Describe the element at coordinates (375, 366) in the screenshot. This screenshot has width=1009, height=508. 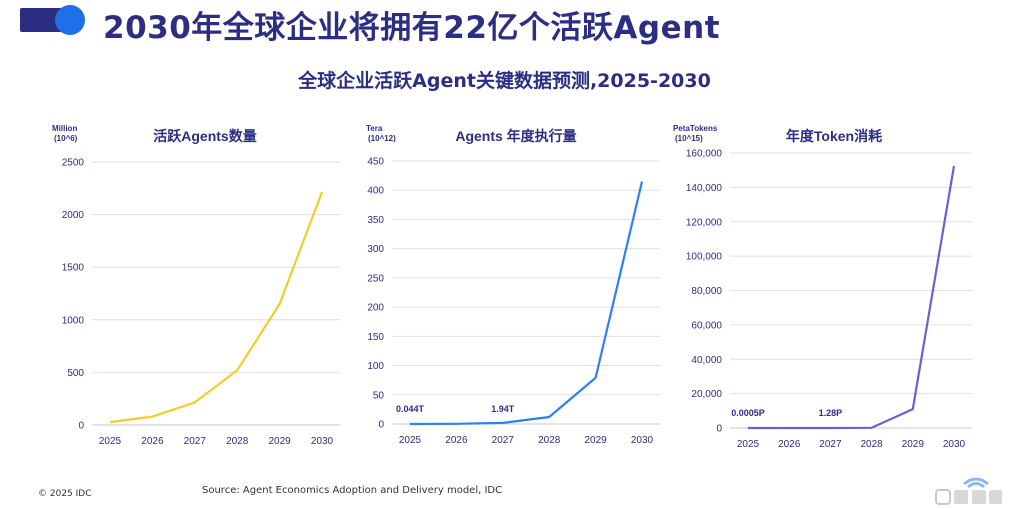
I see `y-tick-label: 100` at that location.